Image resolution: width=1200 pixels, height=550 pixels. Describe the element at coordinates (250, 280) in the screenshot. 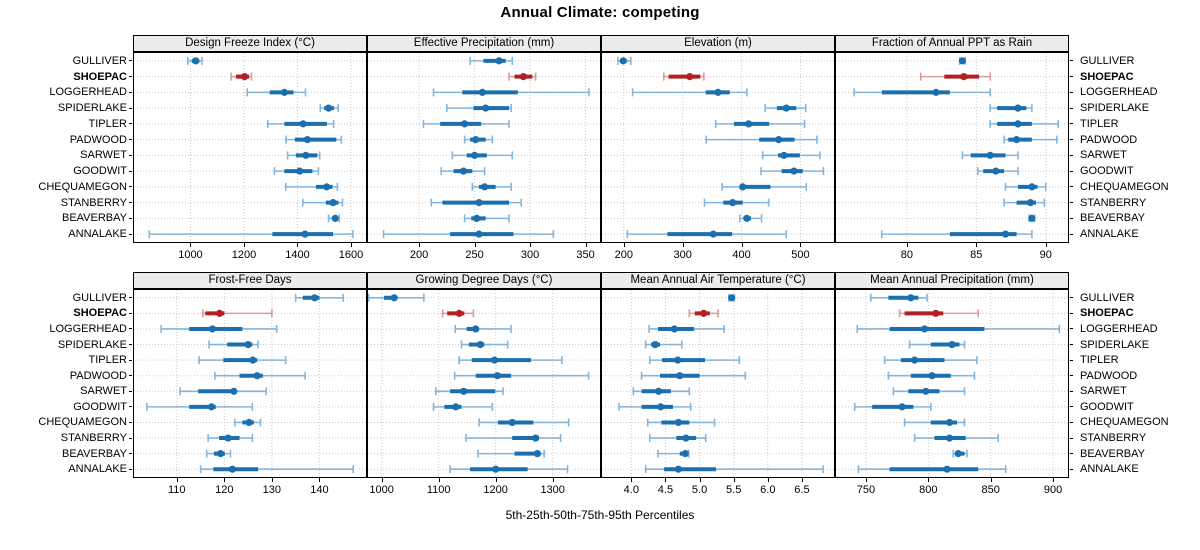

I see `panel-header-frost-free-days: Frost-Free Days` at that location.